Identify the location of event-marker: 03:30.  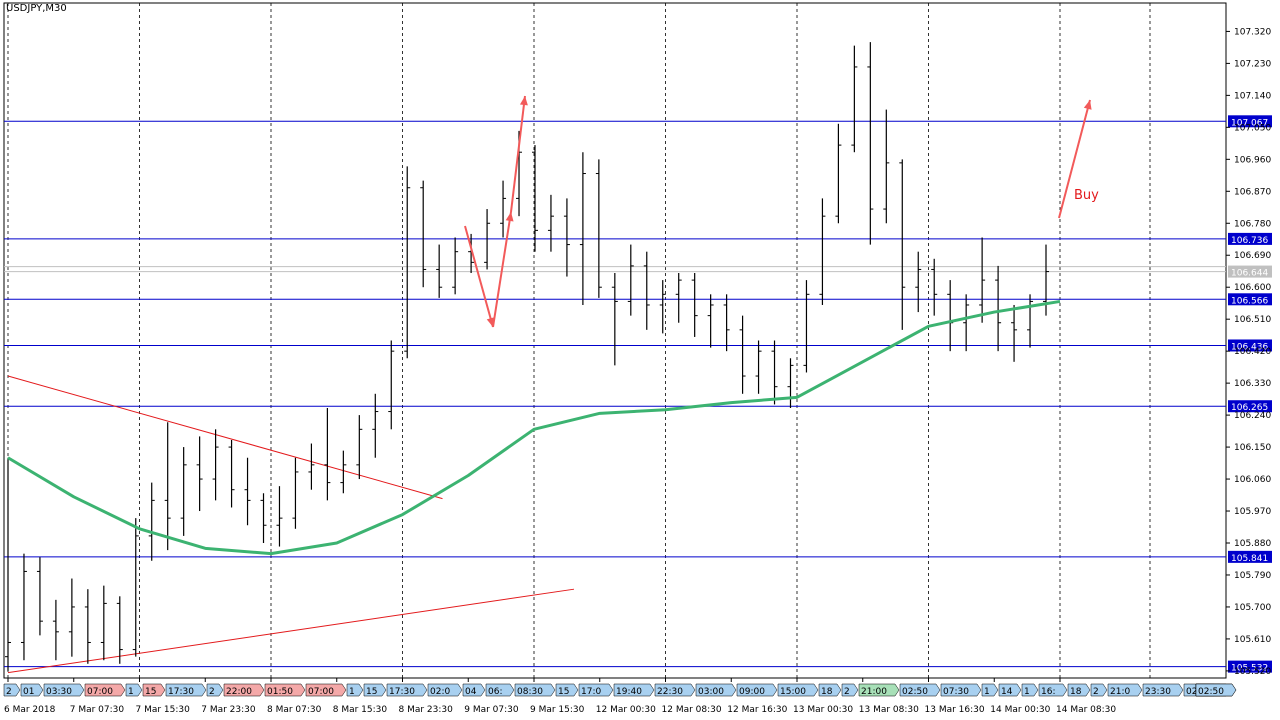
(64, 690).